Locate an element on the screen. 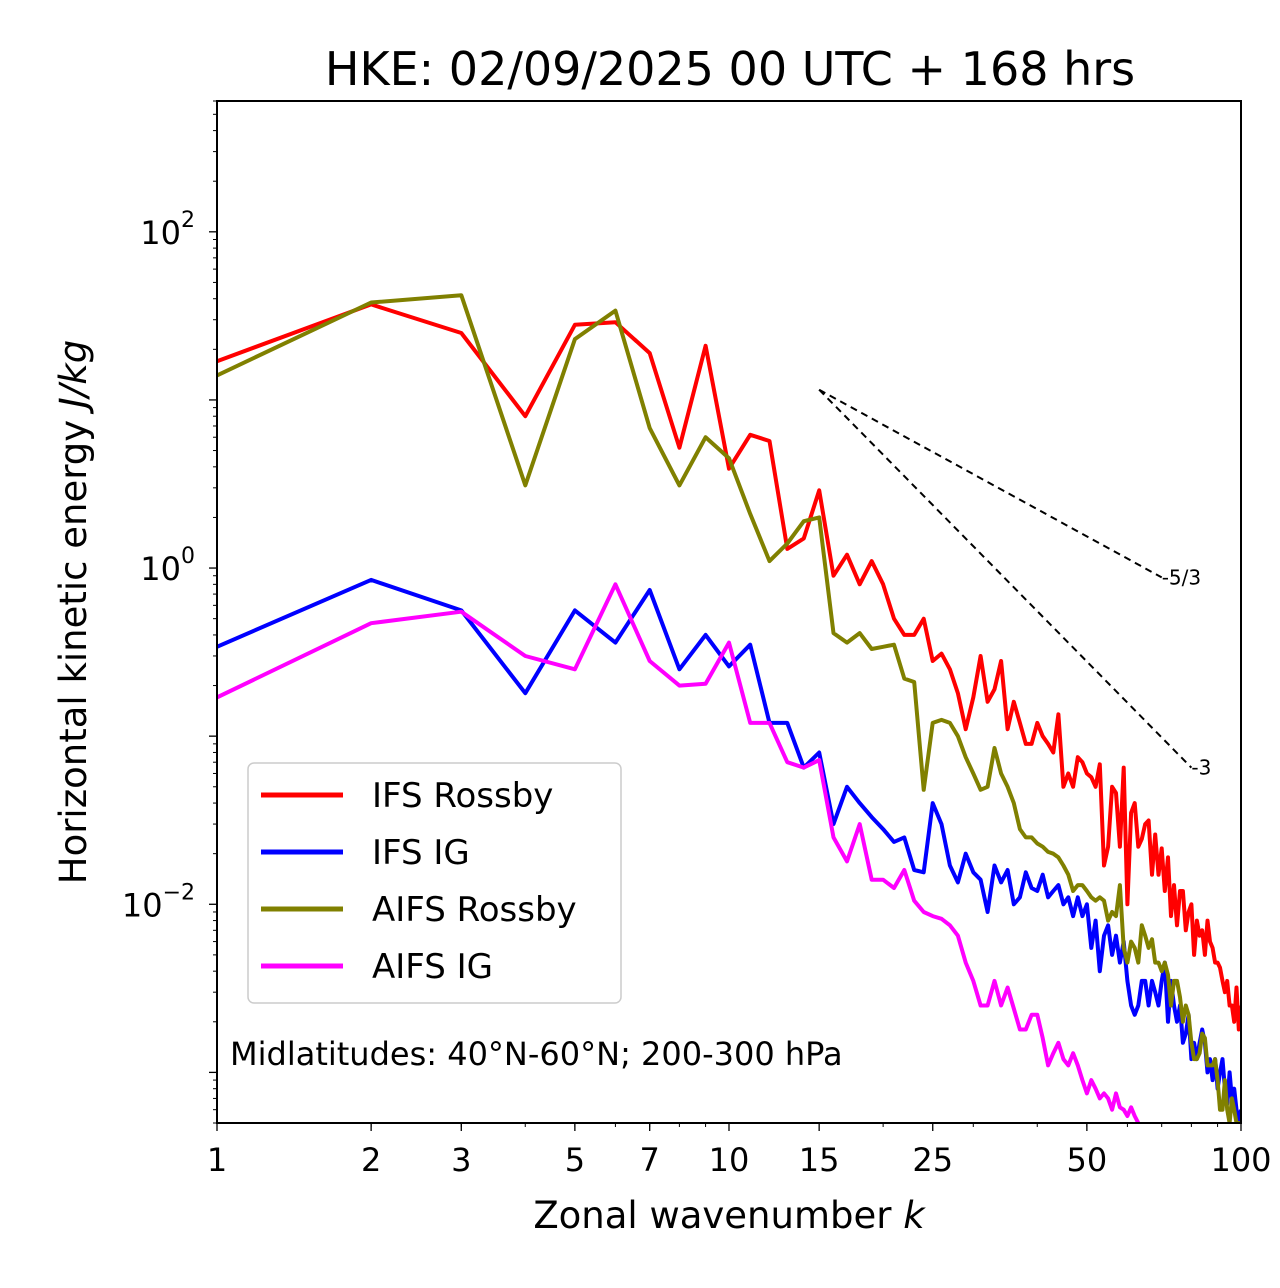  legend-entry-ifs-rossby: IFS Rossby is located at coordinates (407, 796).